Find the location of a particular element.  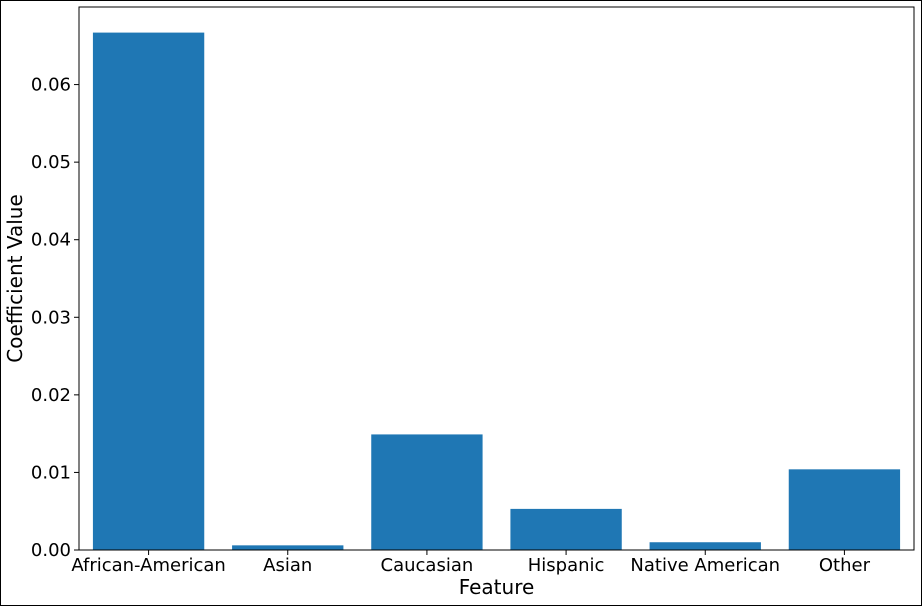

x-axis-title: Feature is located at coordinates (497, 587).